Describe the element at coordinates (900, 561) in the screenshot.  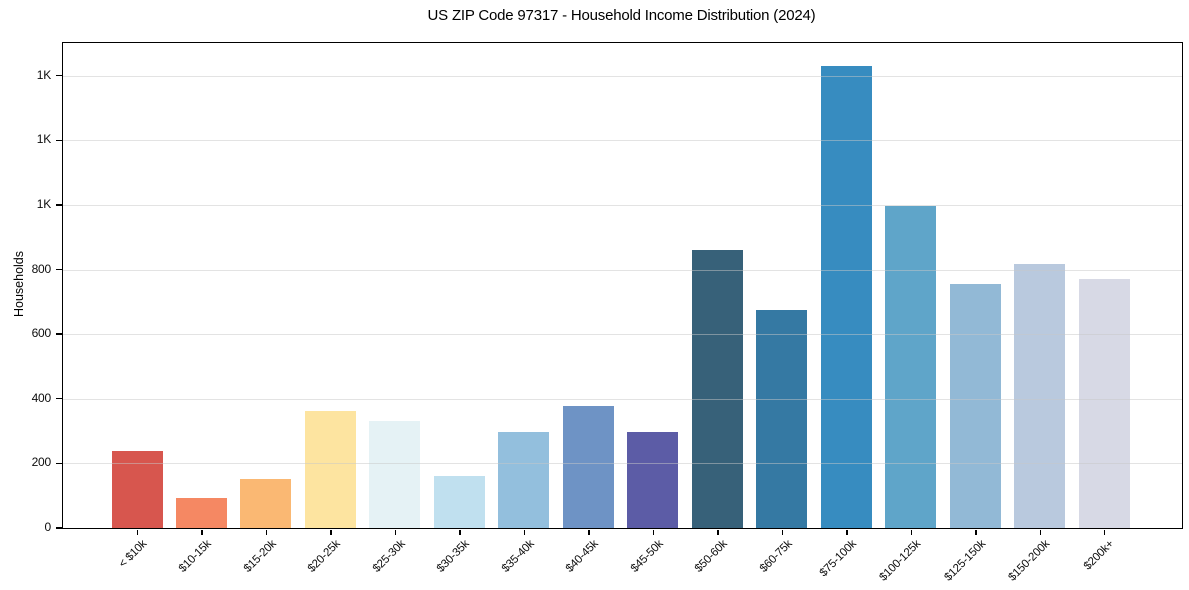
I see `x-tick-label: $100-125k` at that location.